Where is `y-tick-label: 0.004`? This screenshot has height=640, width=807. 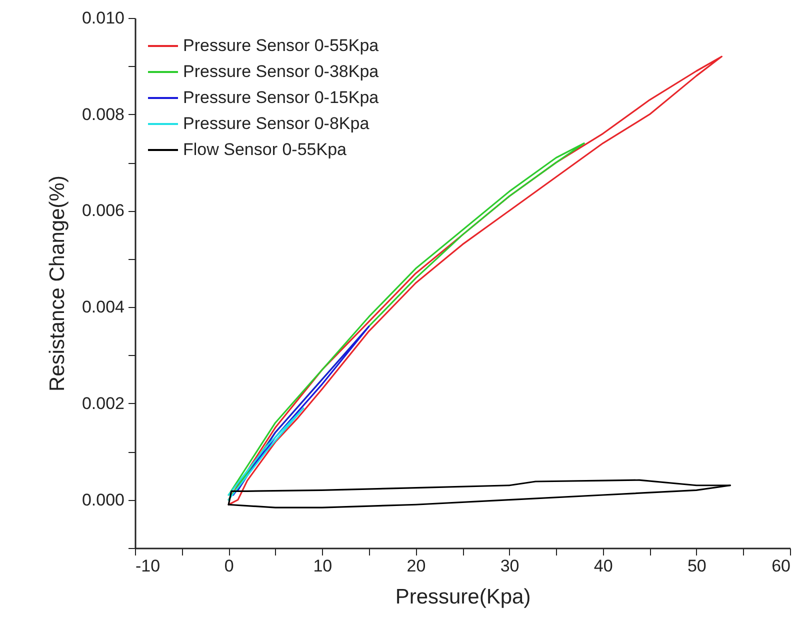 y-tick-label: 0.004 is located at coordinates (103, 307).